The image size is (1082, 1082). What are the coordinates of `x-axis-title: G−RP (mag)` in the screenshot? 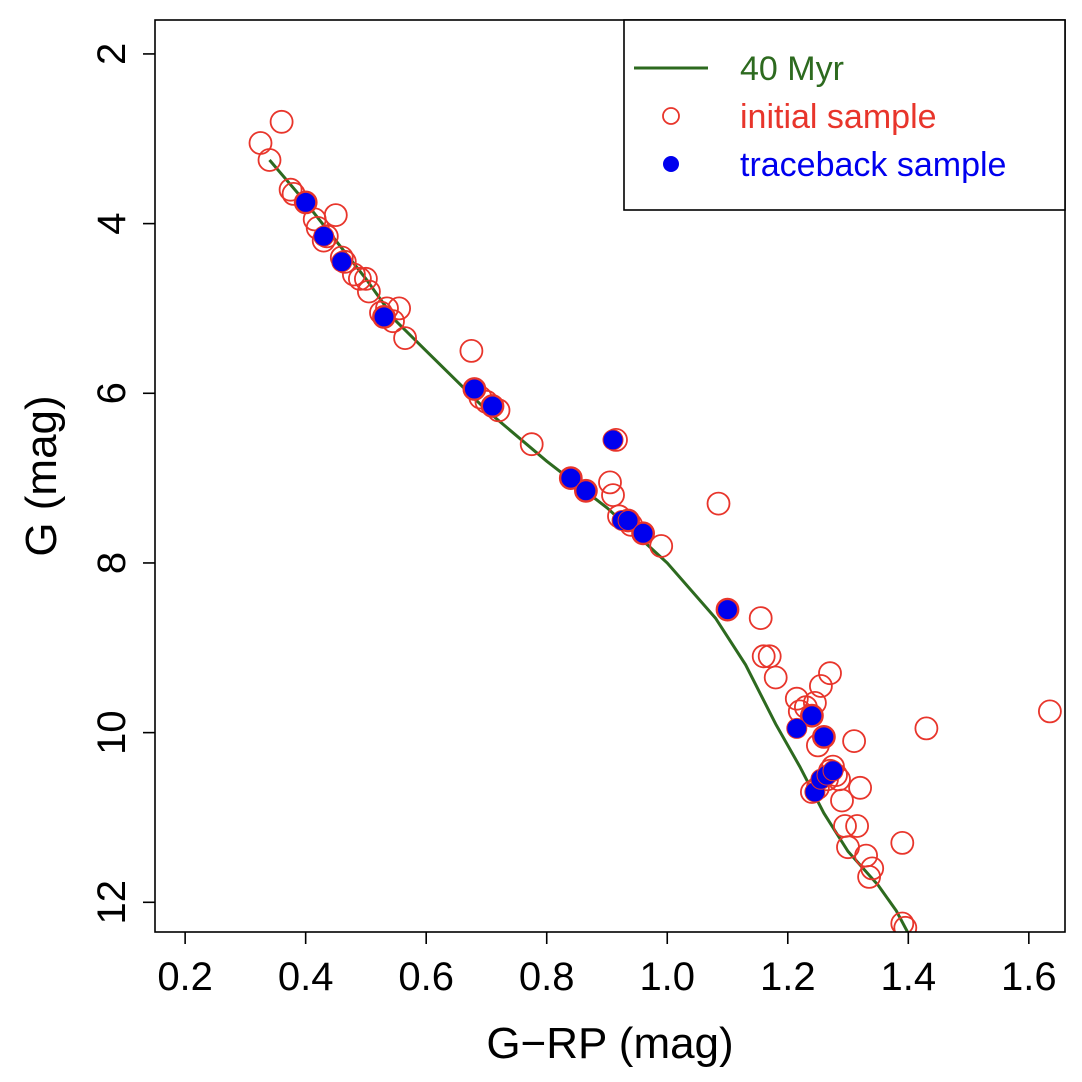 It's located at (609, 1043).